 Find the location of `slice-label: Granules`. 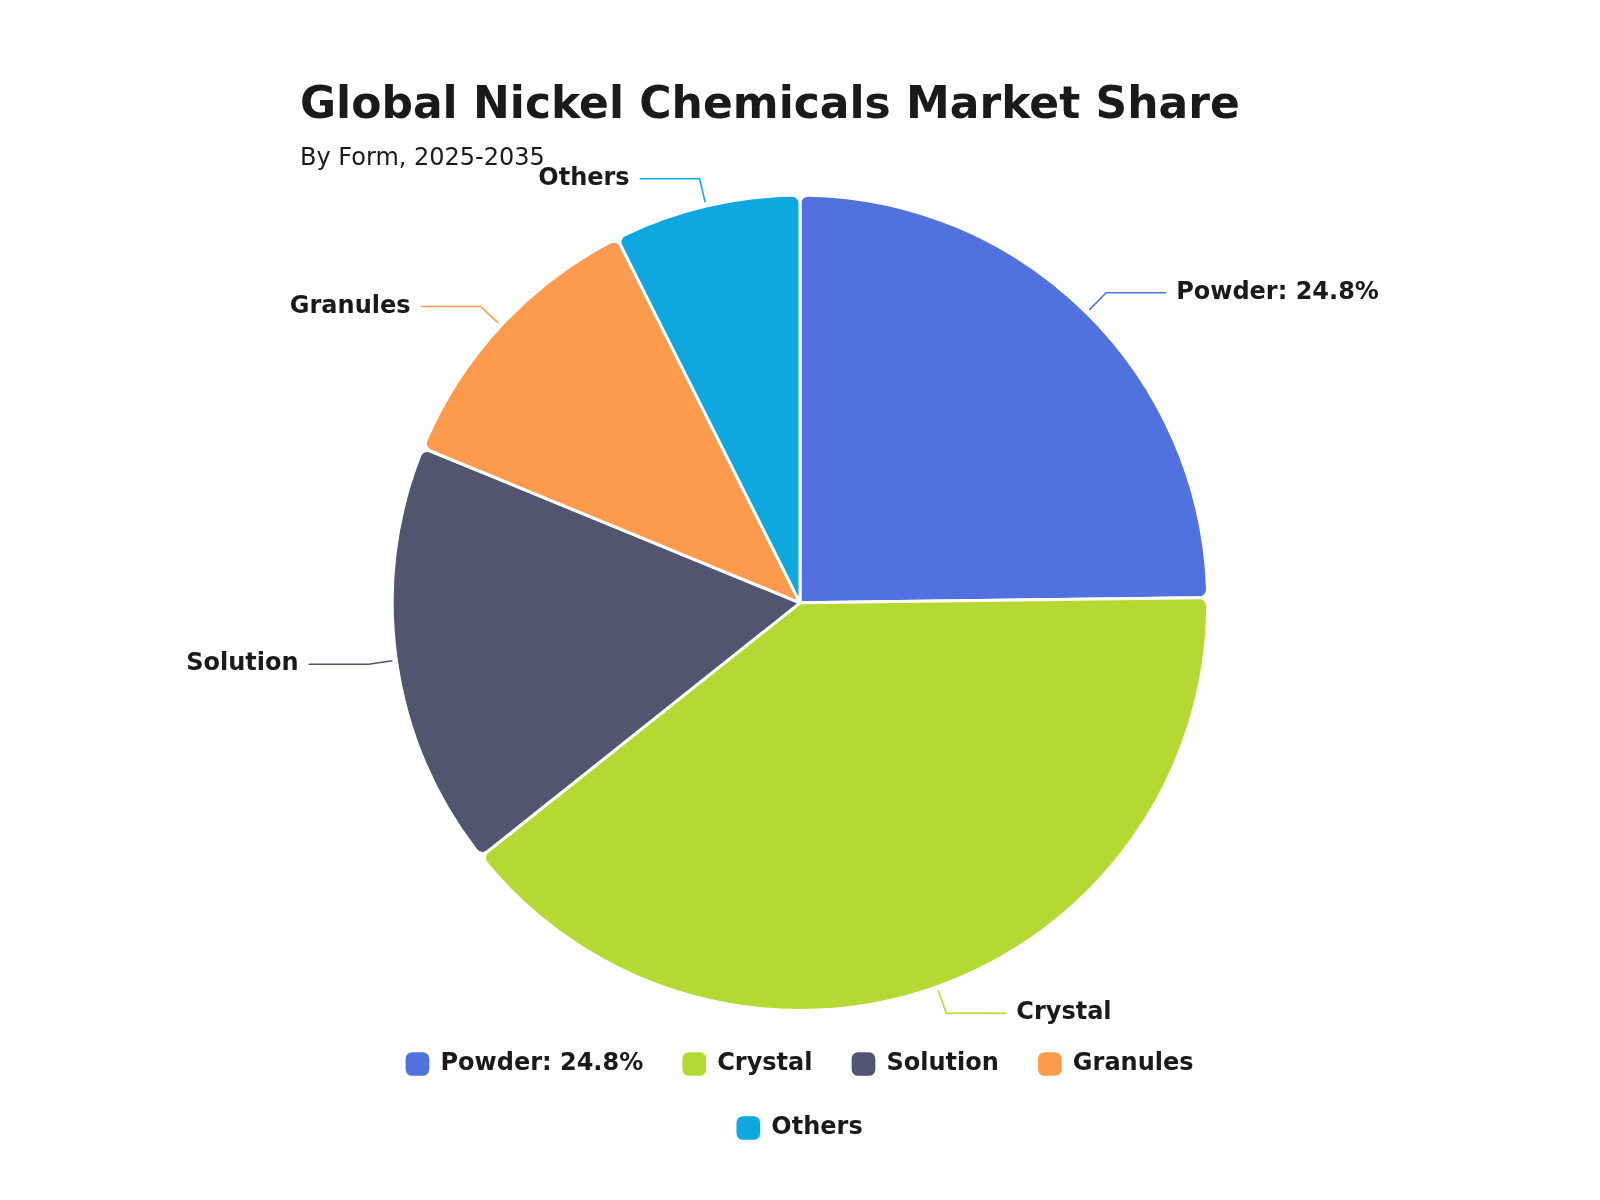

slice-label: Granules is located at coordinates (350, 304).